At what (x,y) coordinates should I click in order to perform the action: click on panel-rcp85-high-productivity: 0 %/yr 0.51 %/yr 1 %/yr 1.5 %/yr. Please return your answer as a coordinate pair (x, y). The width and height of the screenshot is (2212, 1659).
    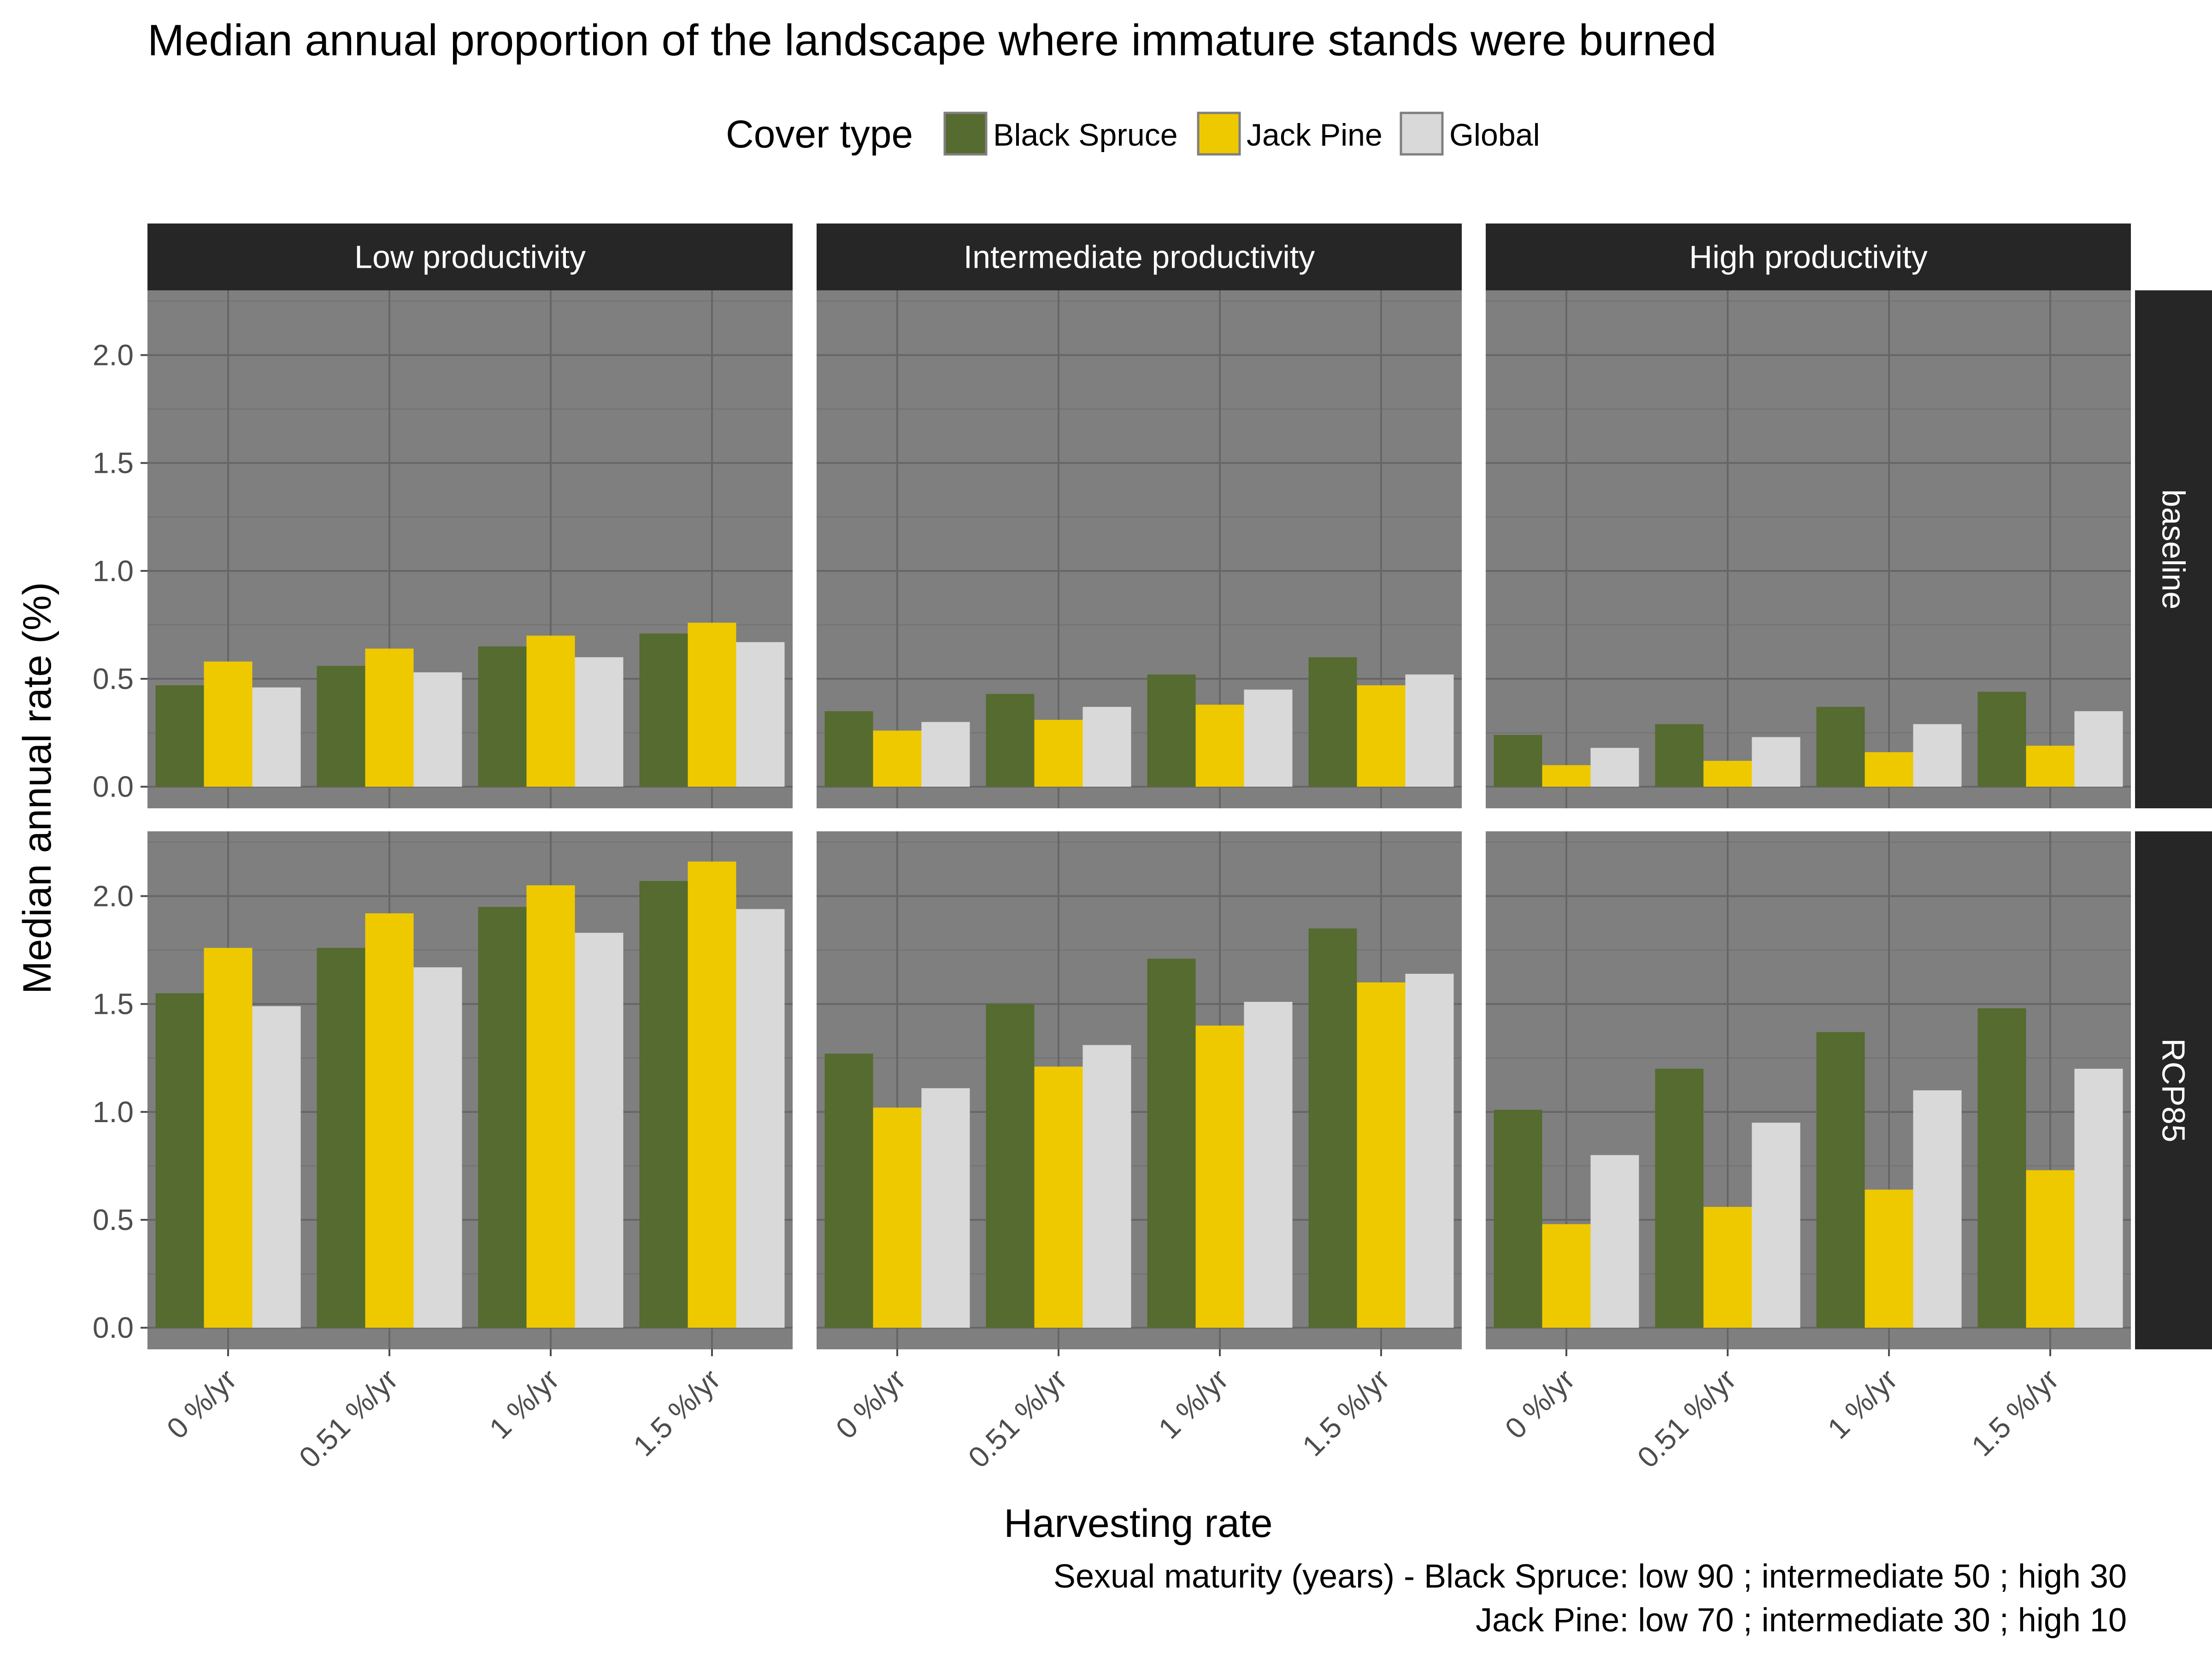
    Looking at the image, I should click on (1808, 1152).